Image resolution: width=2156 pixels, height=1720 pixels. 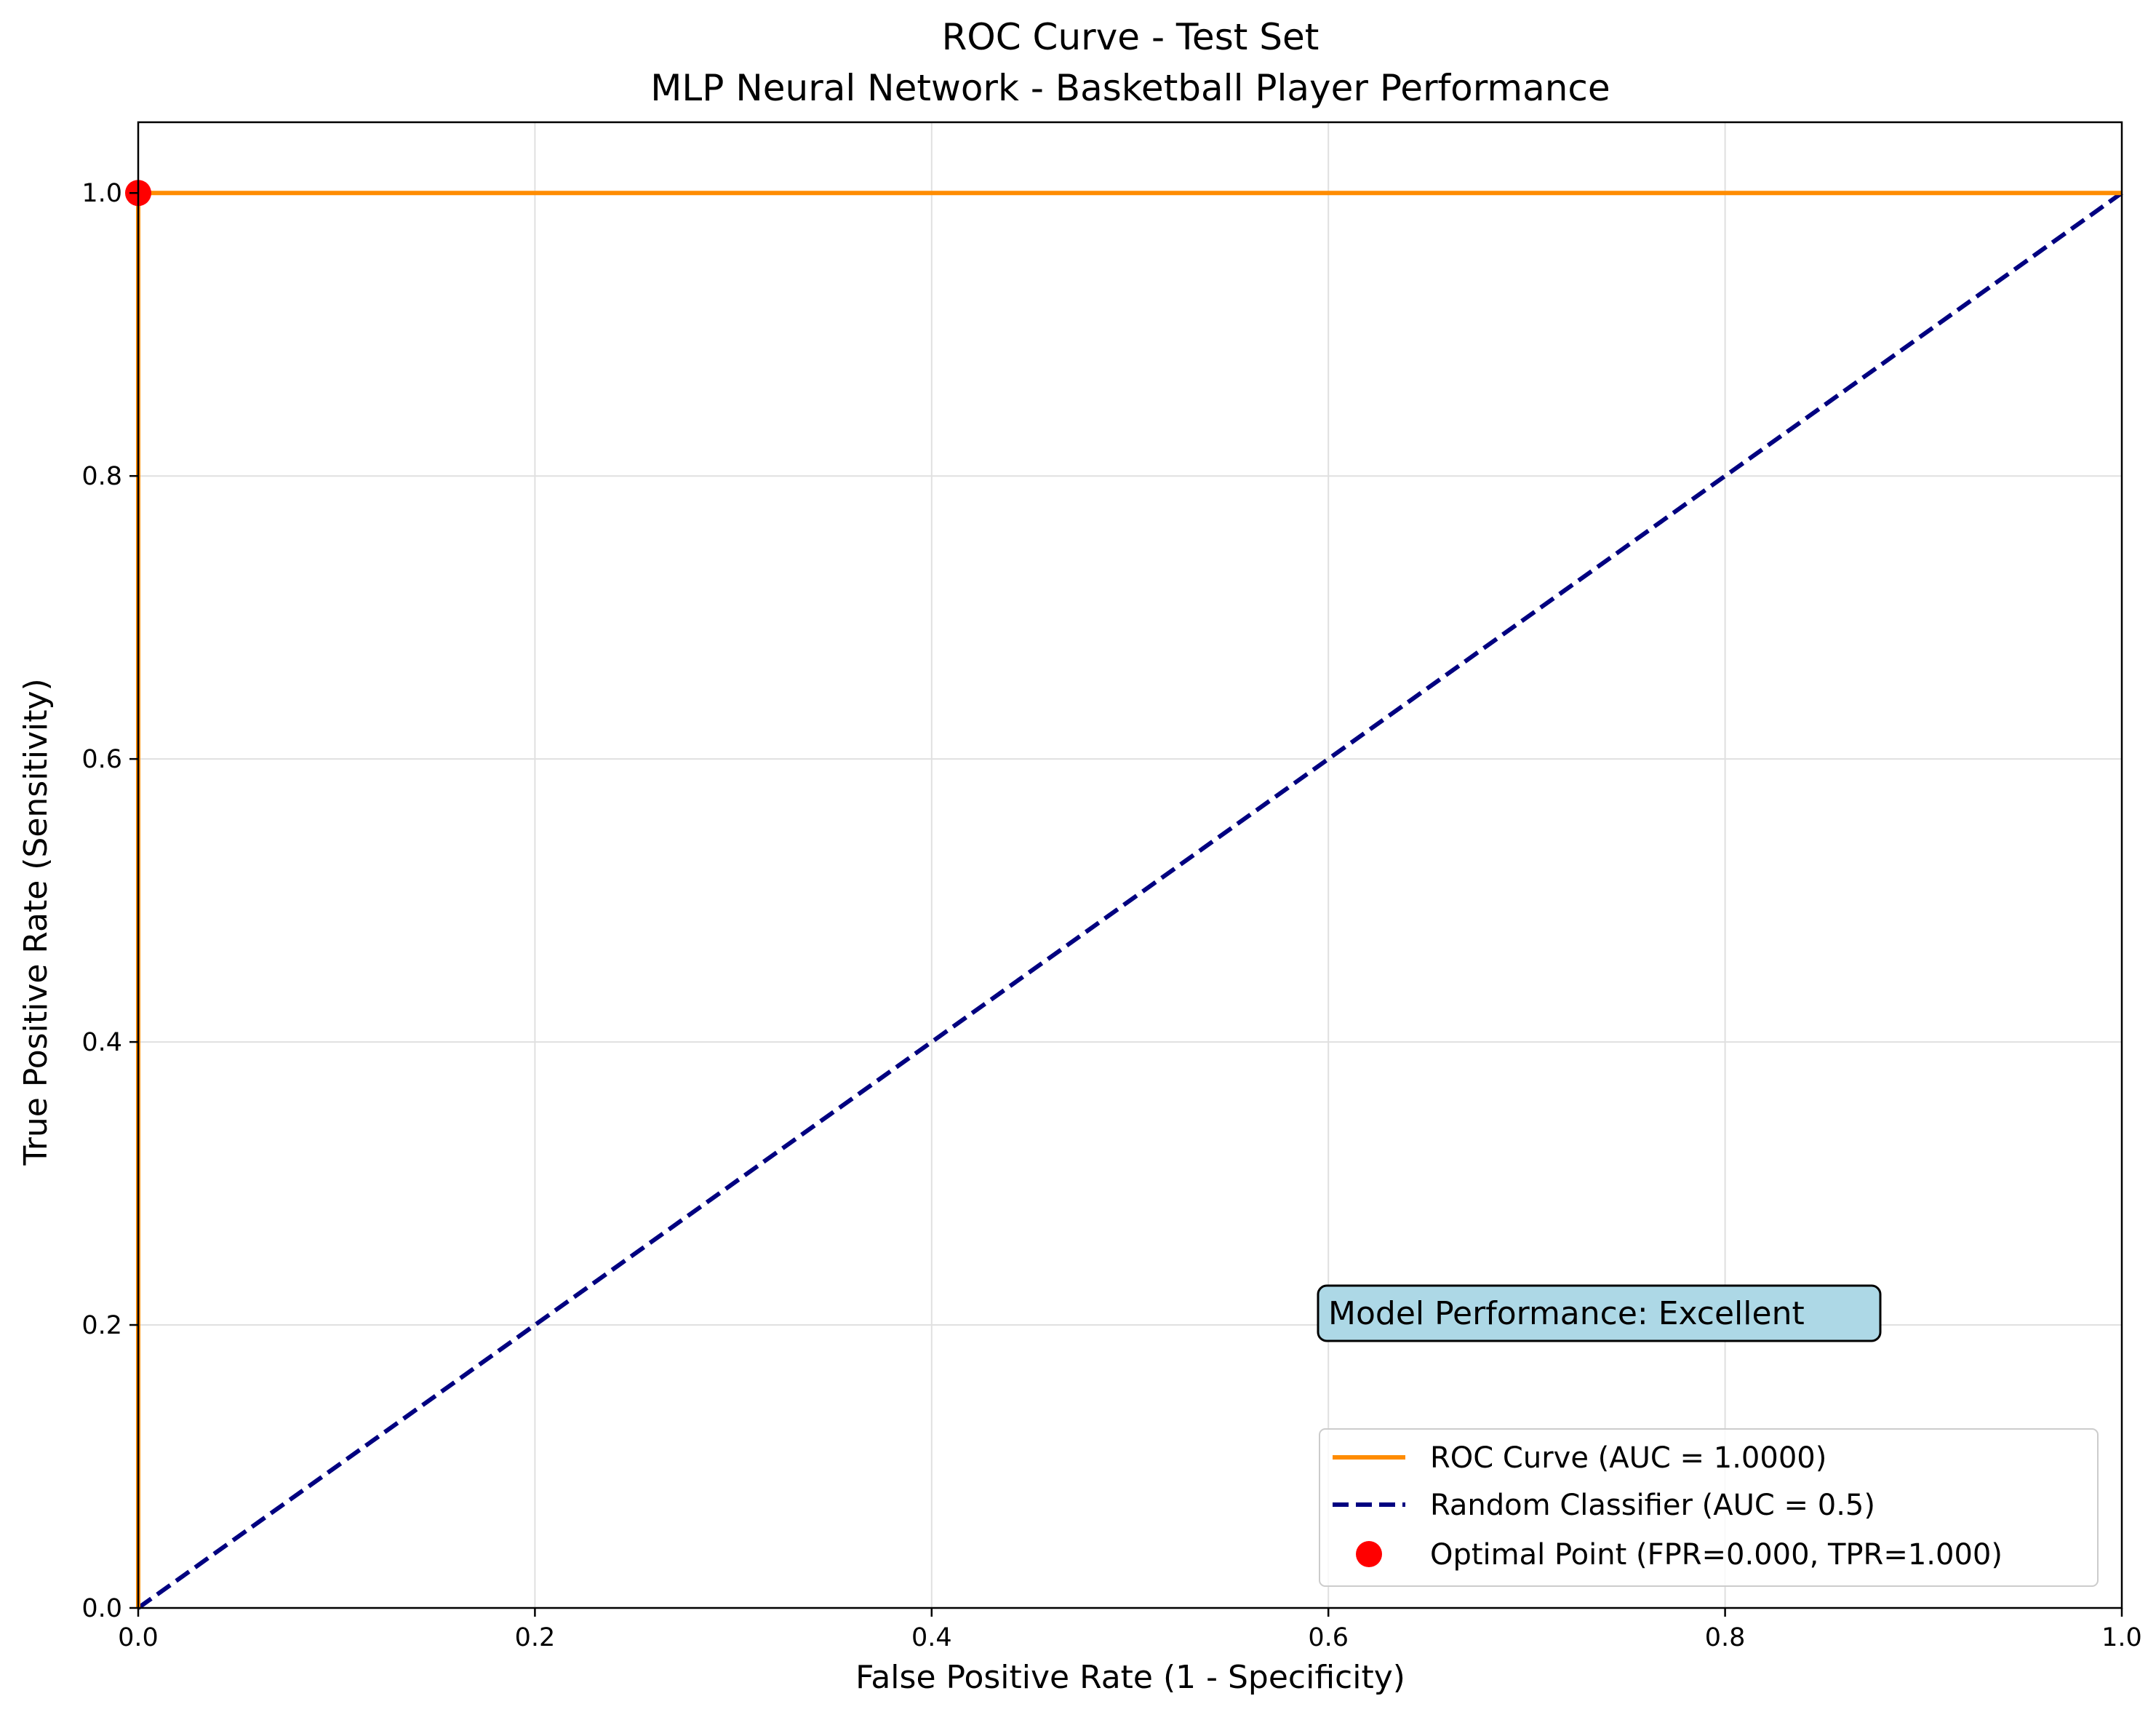 I want to click on annotation-text: Model Performance: Excellent, so click(x=1566, y=1313).